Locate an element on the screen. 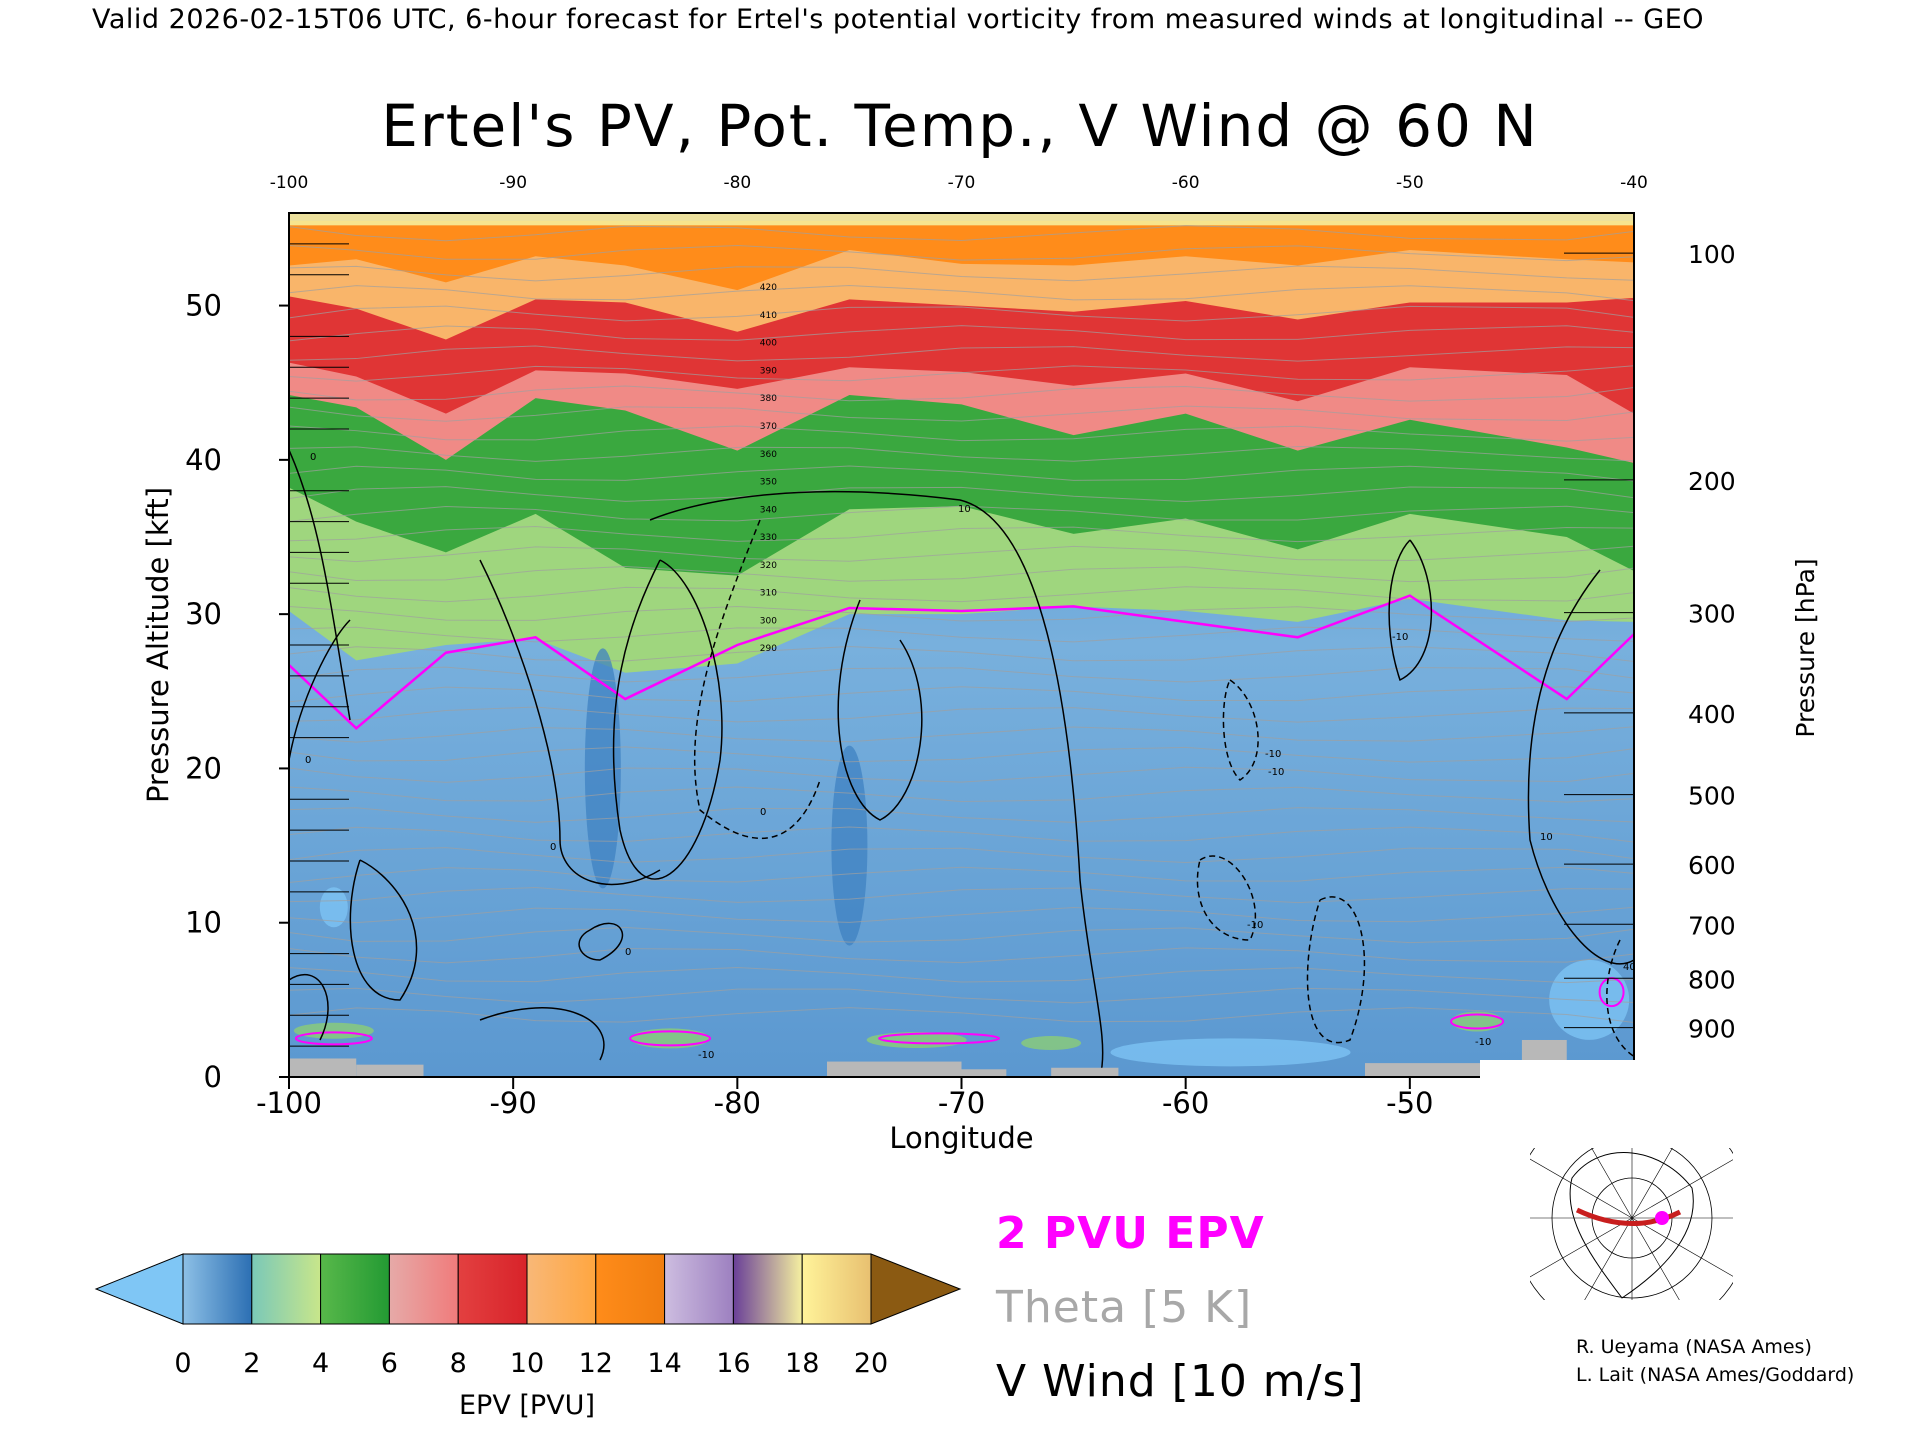  y-tick-label: 50 is located at coordinates (203, 306).